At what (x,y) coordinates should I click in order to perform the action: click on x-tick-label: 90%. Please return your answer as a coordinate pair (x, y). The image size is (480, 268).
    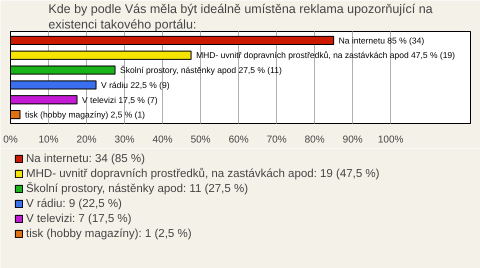
    Looking at the image, I should click on (352, 140).